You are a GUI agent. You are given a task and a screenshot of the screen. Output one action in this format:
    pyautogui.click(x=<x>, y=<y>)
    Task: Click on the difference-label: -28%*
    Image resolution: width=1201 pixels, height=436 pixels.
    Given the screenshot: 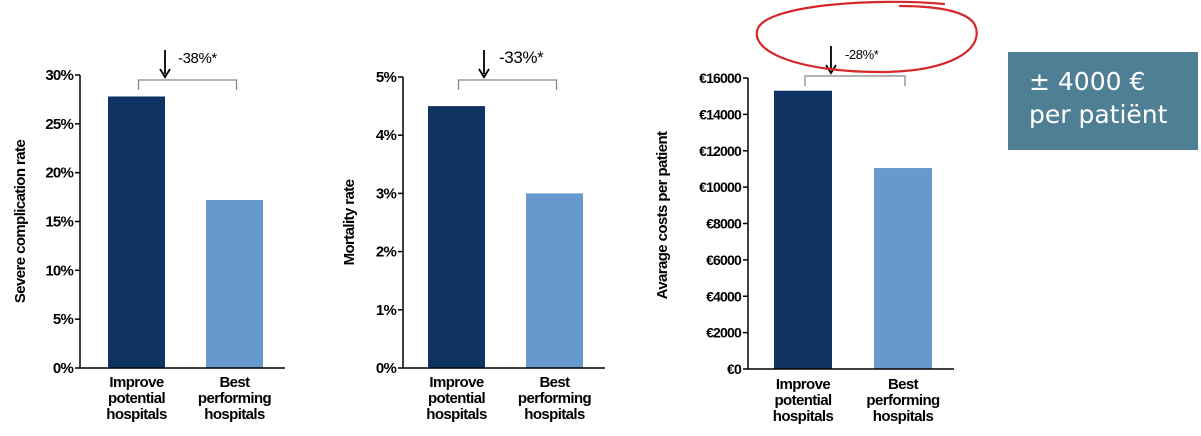 What is the action you would take?
    pyautogui.click(x=862, y=54)
    